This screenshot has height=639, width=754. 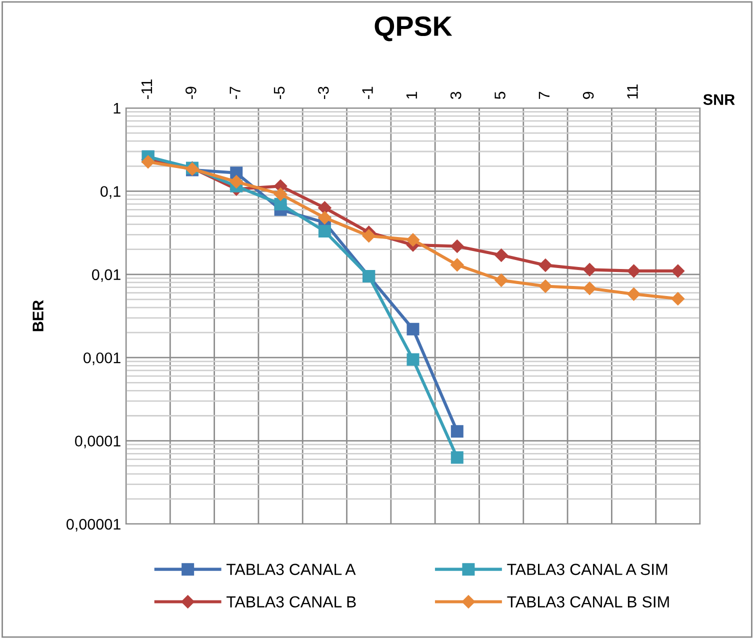 What do you see at coordinates (544, 95) in the screenshot?
I see `x-tick-label: 7` at bounding box center [544, 95].